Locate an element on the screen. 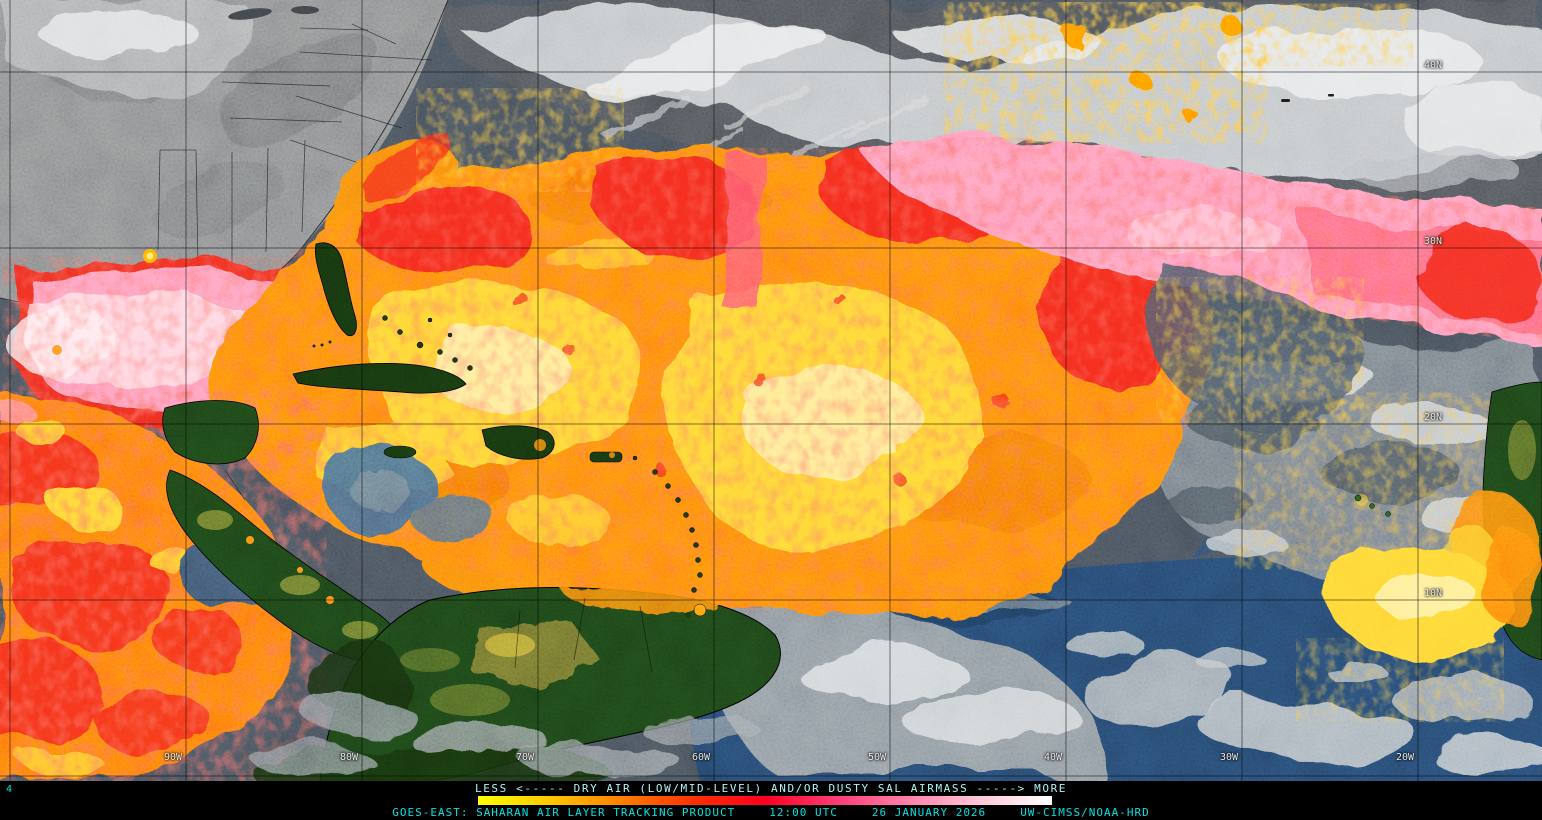  lon-label-30w: 30W is located at coordinates (1228, 757).